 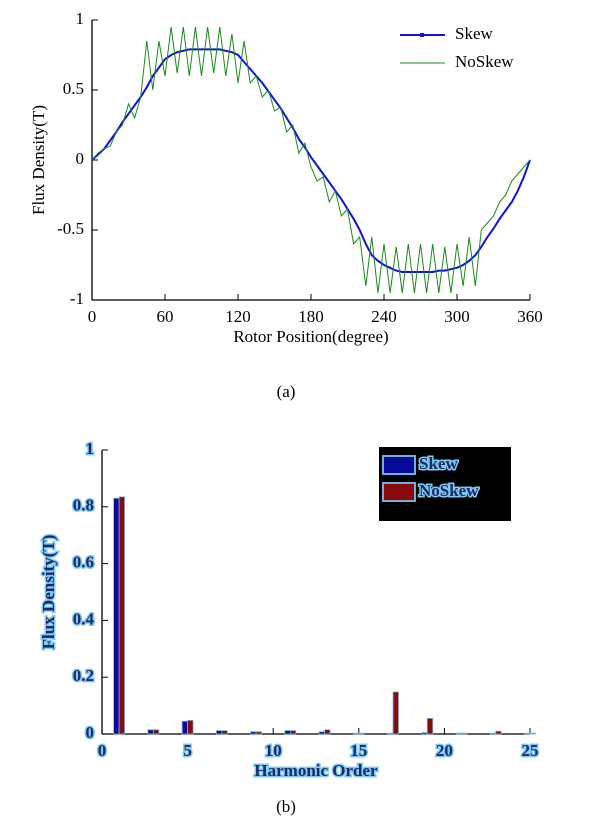 What do you see at coordinates (358, 750) in the screenshot?
I see `x-tick-label: 15` at bounding box center [358, 750].